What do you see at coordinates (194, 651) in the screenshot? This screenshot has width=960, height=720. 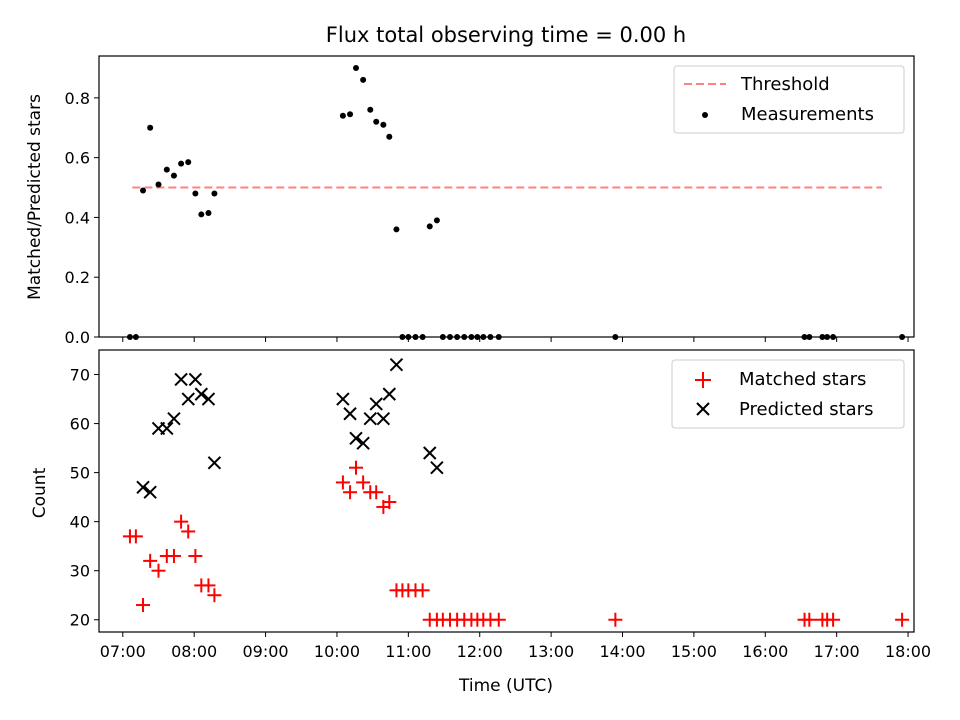 I see `x-tick-label: 08:00` at bounding box center [194, 651].